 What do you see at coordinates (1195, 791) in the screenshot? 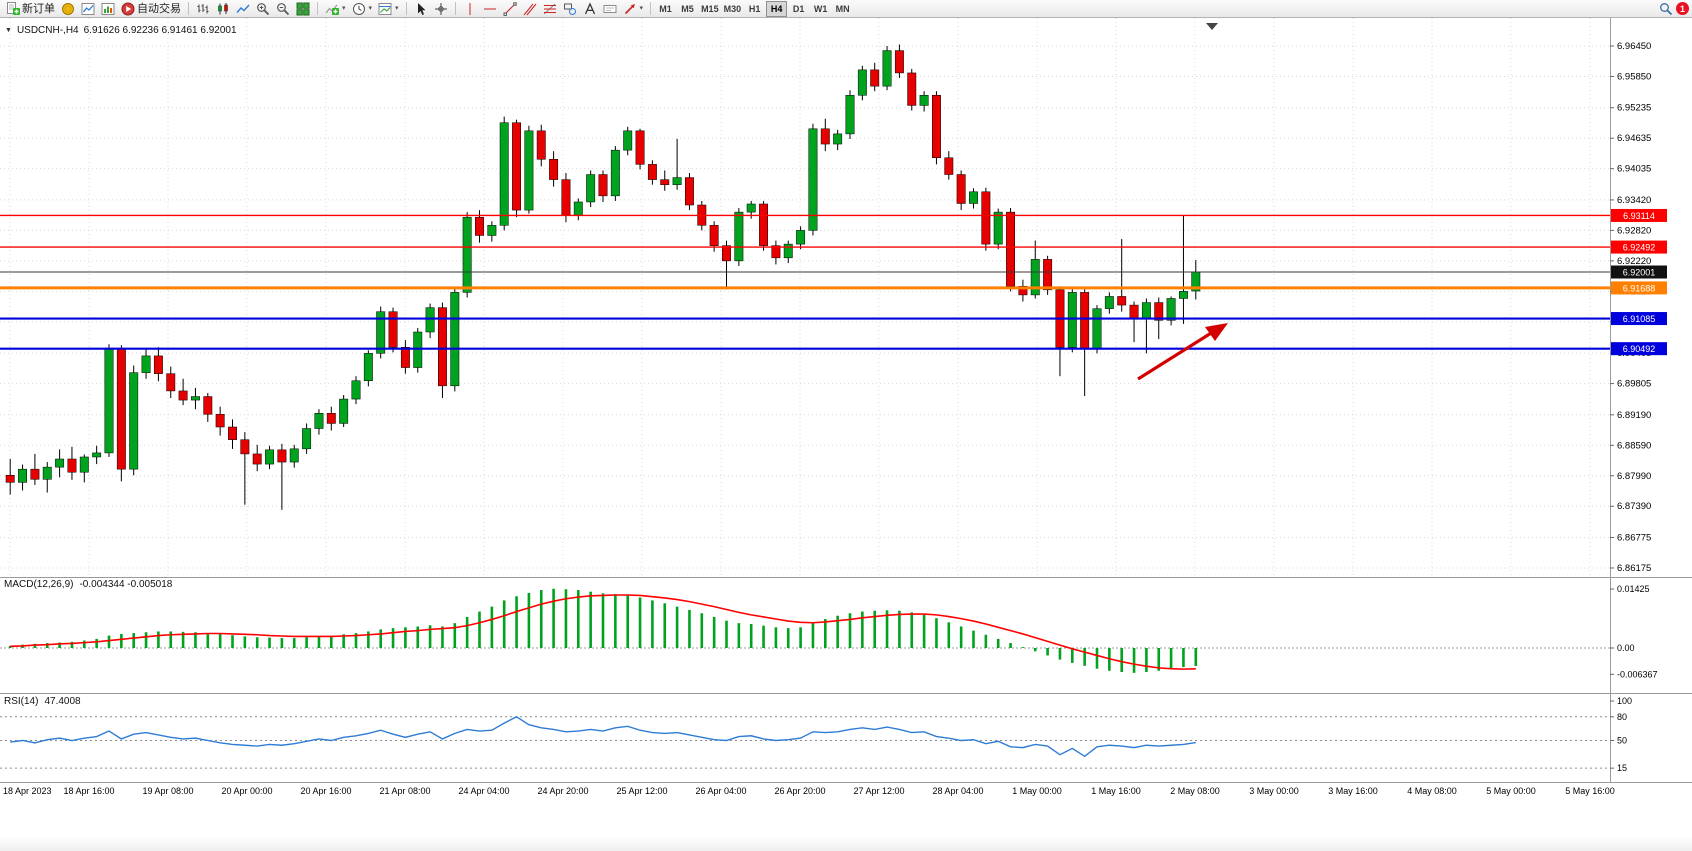
I see `svg-text: 2 May 08:00` at bounding box center [1195, 791].